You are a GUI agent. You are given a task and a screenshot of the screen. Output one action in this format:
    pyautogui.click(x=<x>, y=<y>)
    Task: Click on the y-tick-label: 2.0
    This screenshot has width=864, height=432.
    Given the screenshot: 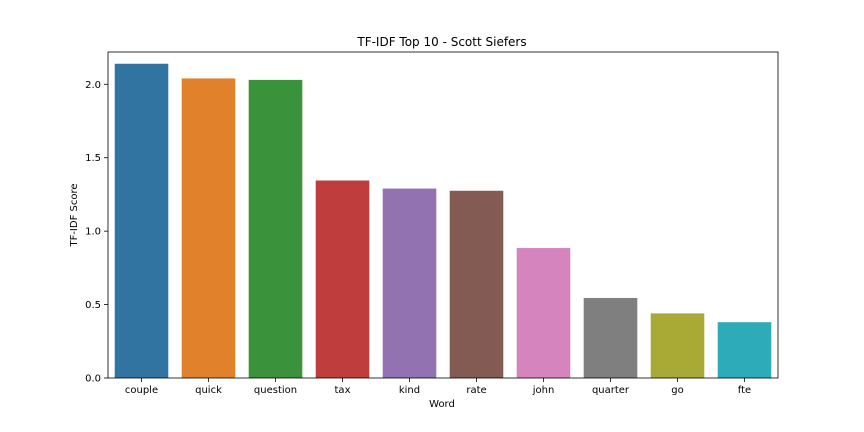 What is the action you would take?
    pyautogui.click(x=93, y=85)
    